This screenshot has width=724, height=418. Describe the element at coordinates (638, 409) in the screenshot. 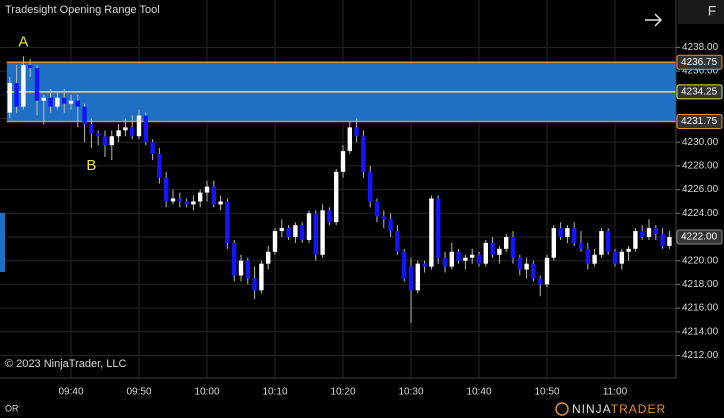

I see `logo-part: TRADER` at that location.